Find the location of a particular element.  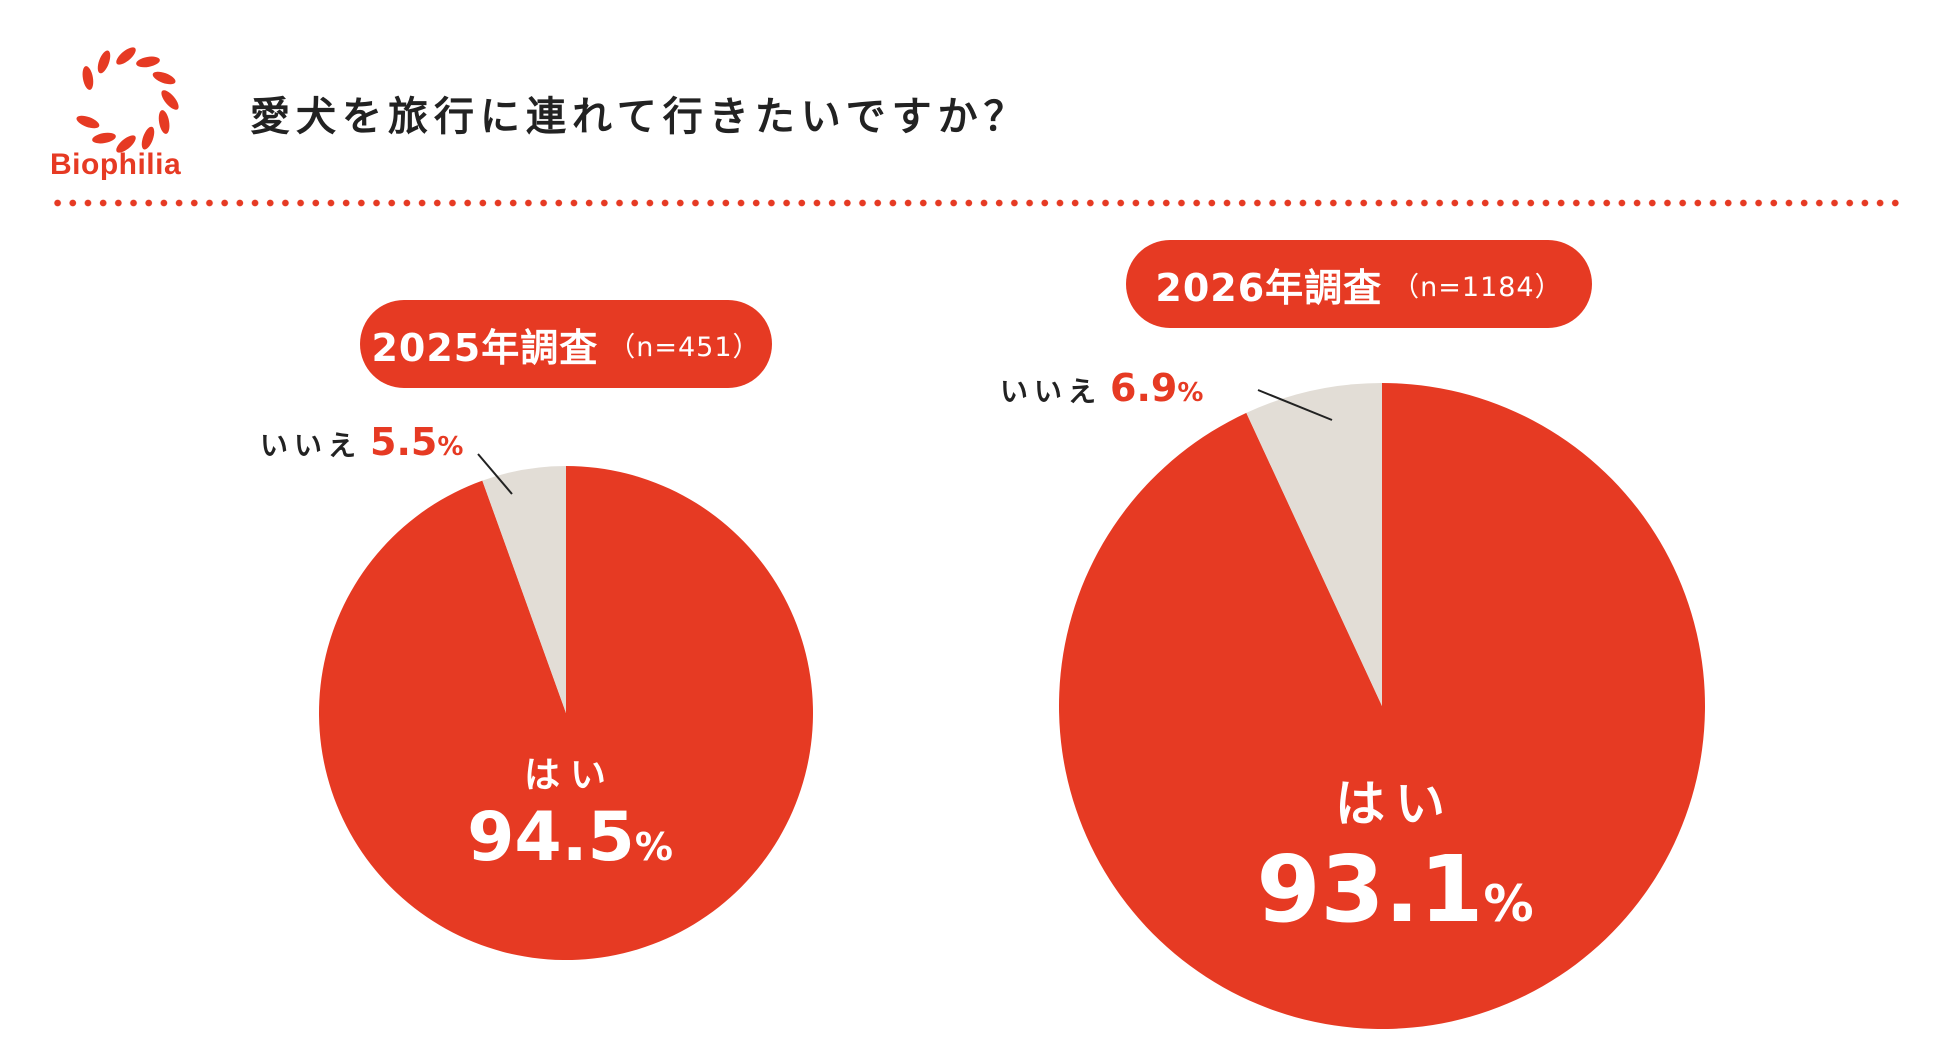

pie-2025-slice-yes is located at coordinates (565, 713).